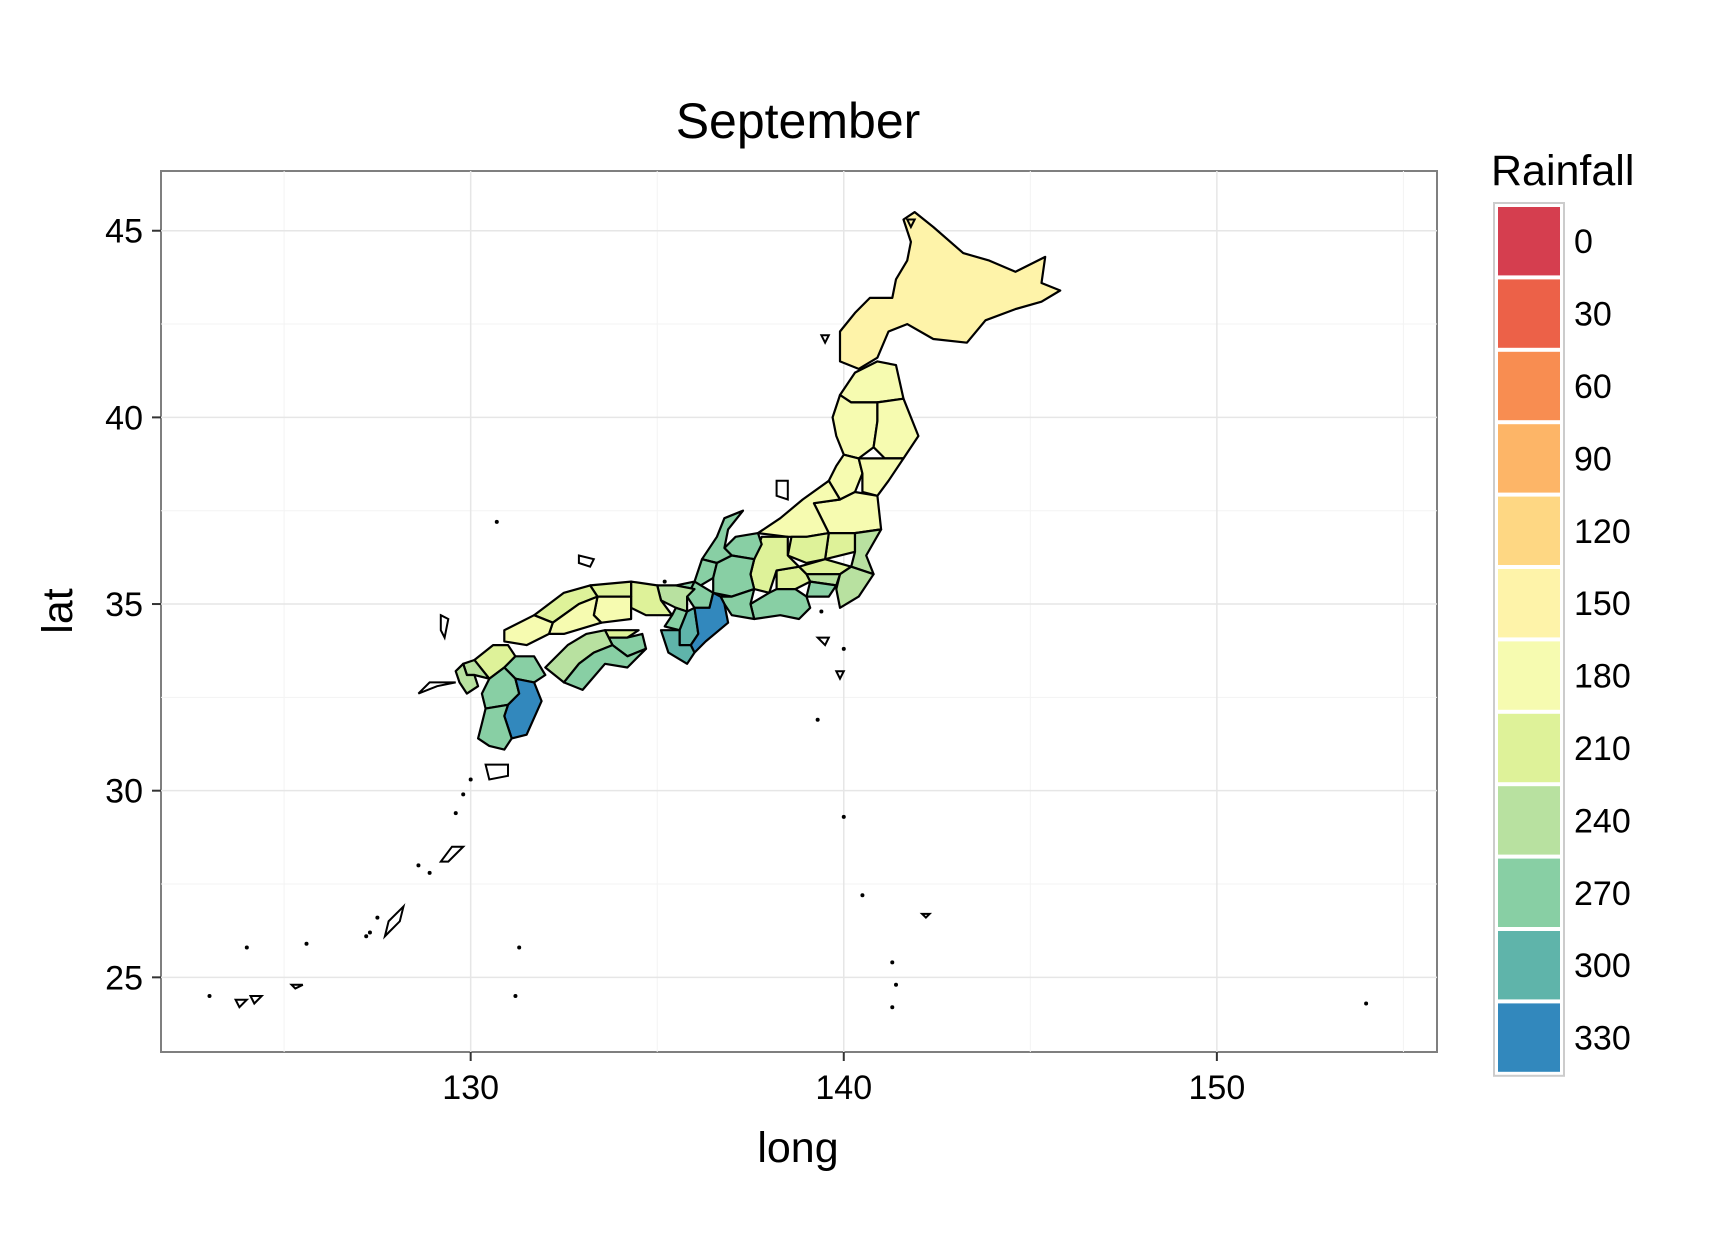 The width and height of the screenshot is (1728, 1259). I want to click on region-yamaguchi, so click(528, 630).